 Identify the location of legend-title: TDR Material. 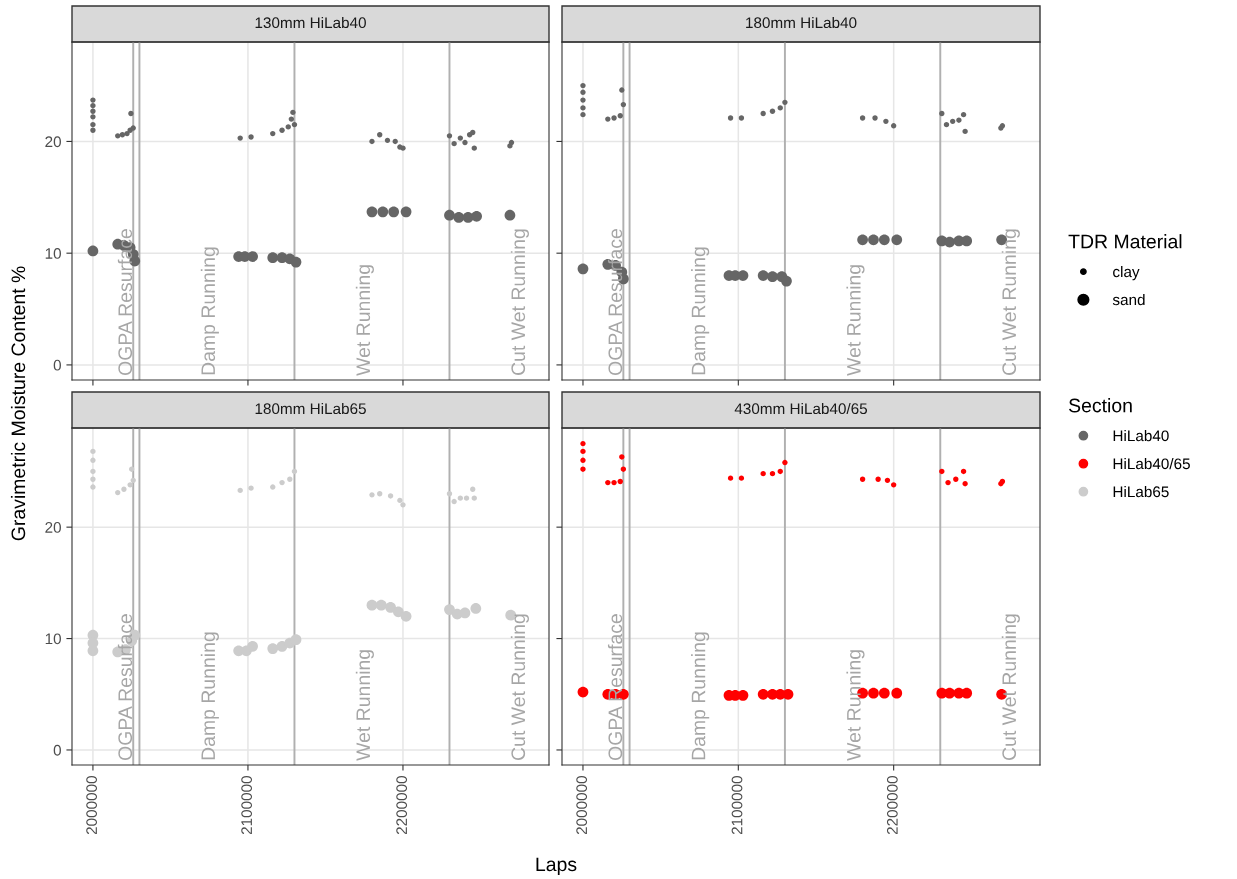
(1125, 241).